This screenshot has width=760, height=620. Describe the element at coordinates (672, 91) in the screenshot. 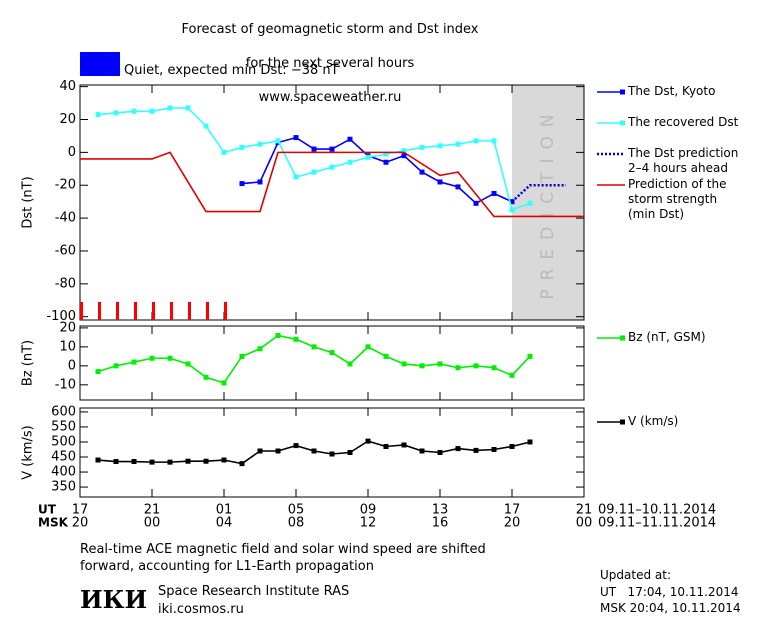

I see `legend-label: The Dst, Kyoto` at that location.